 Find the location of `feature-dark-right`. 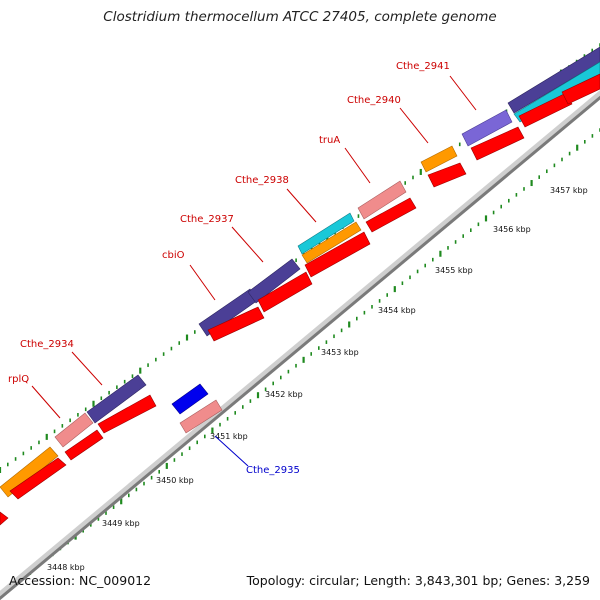

feature-dark-right is located at coordinates (553, 80).